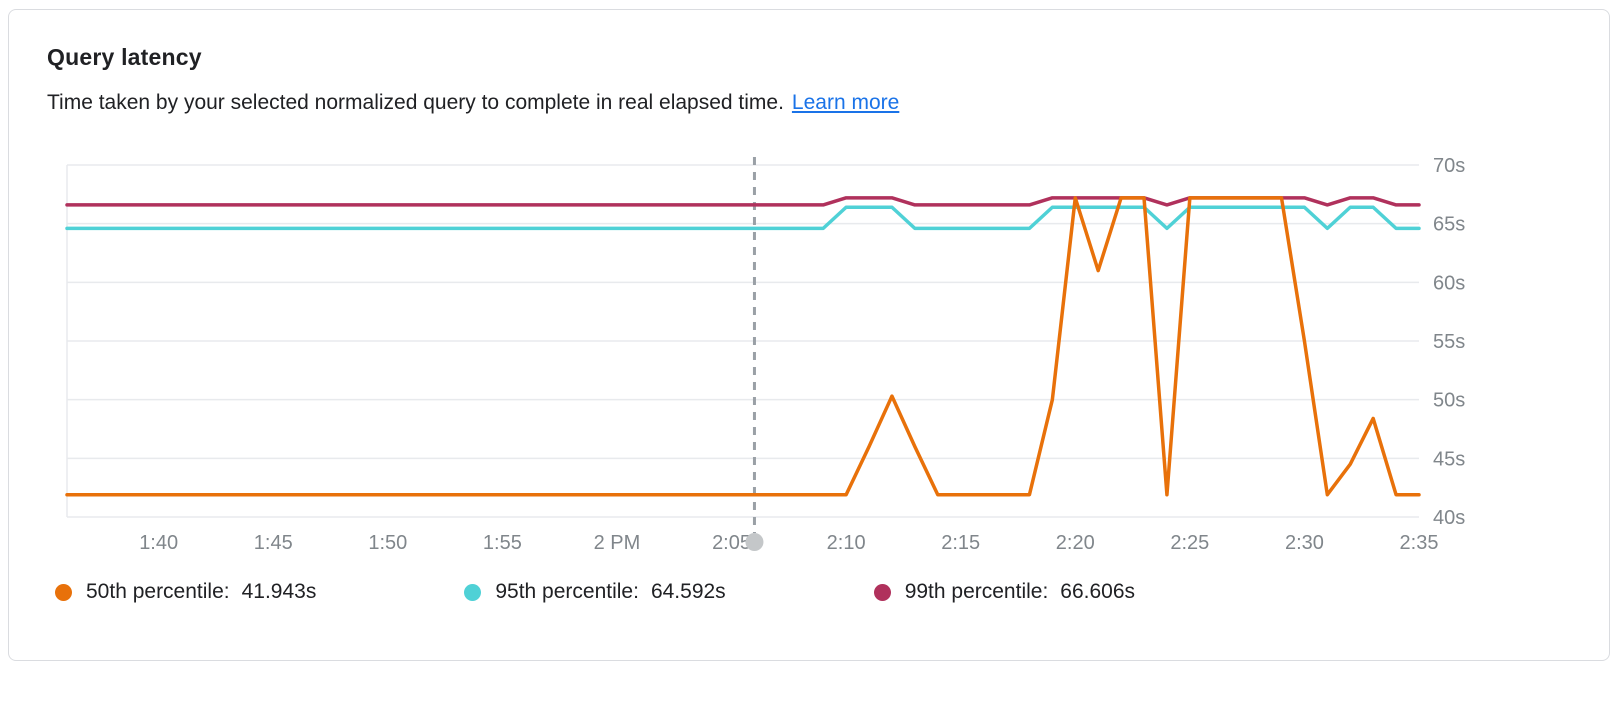  Describe the element at coordinates (731, 543) in the screenshot. I see `x-axis-label: 2:05` at that location.